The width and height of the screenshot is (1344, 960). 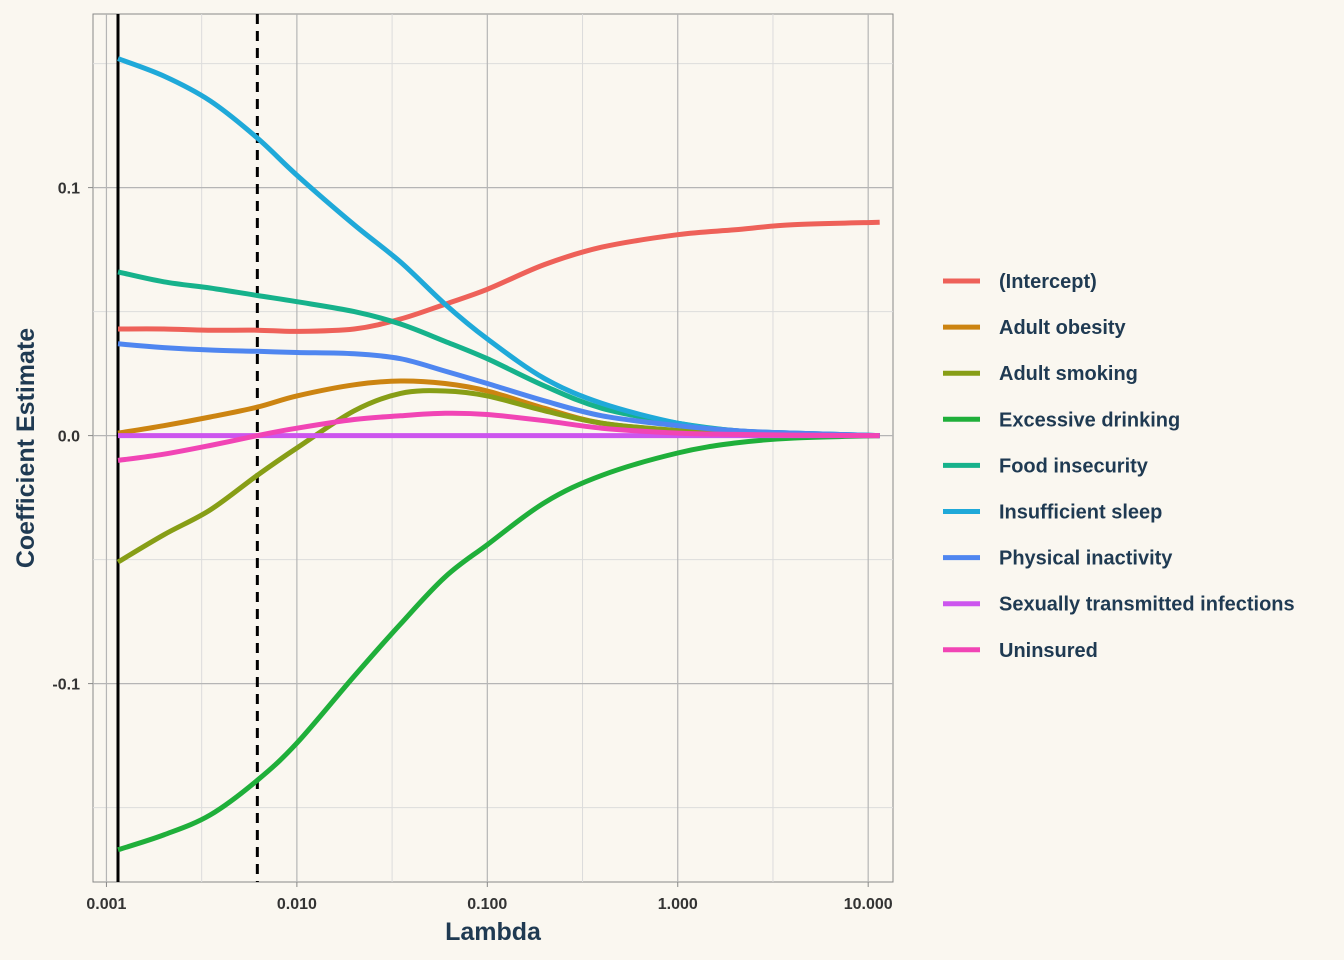 I want to click on reference-lines, so click(x=187, y=448).